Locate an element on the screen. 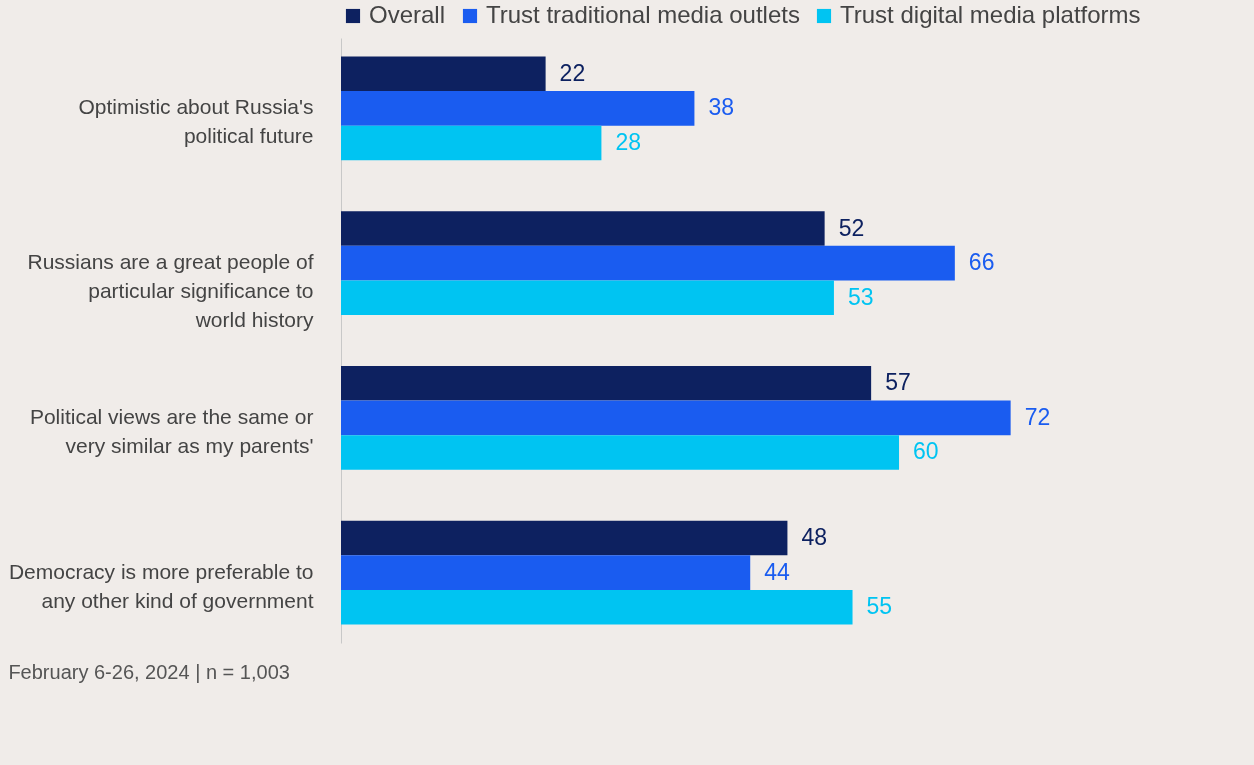 Image resolution: width=1254 pixels, height=765 pixels. data-label: 38 is located at coordinates (721, 107).